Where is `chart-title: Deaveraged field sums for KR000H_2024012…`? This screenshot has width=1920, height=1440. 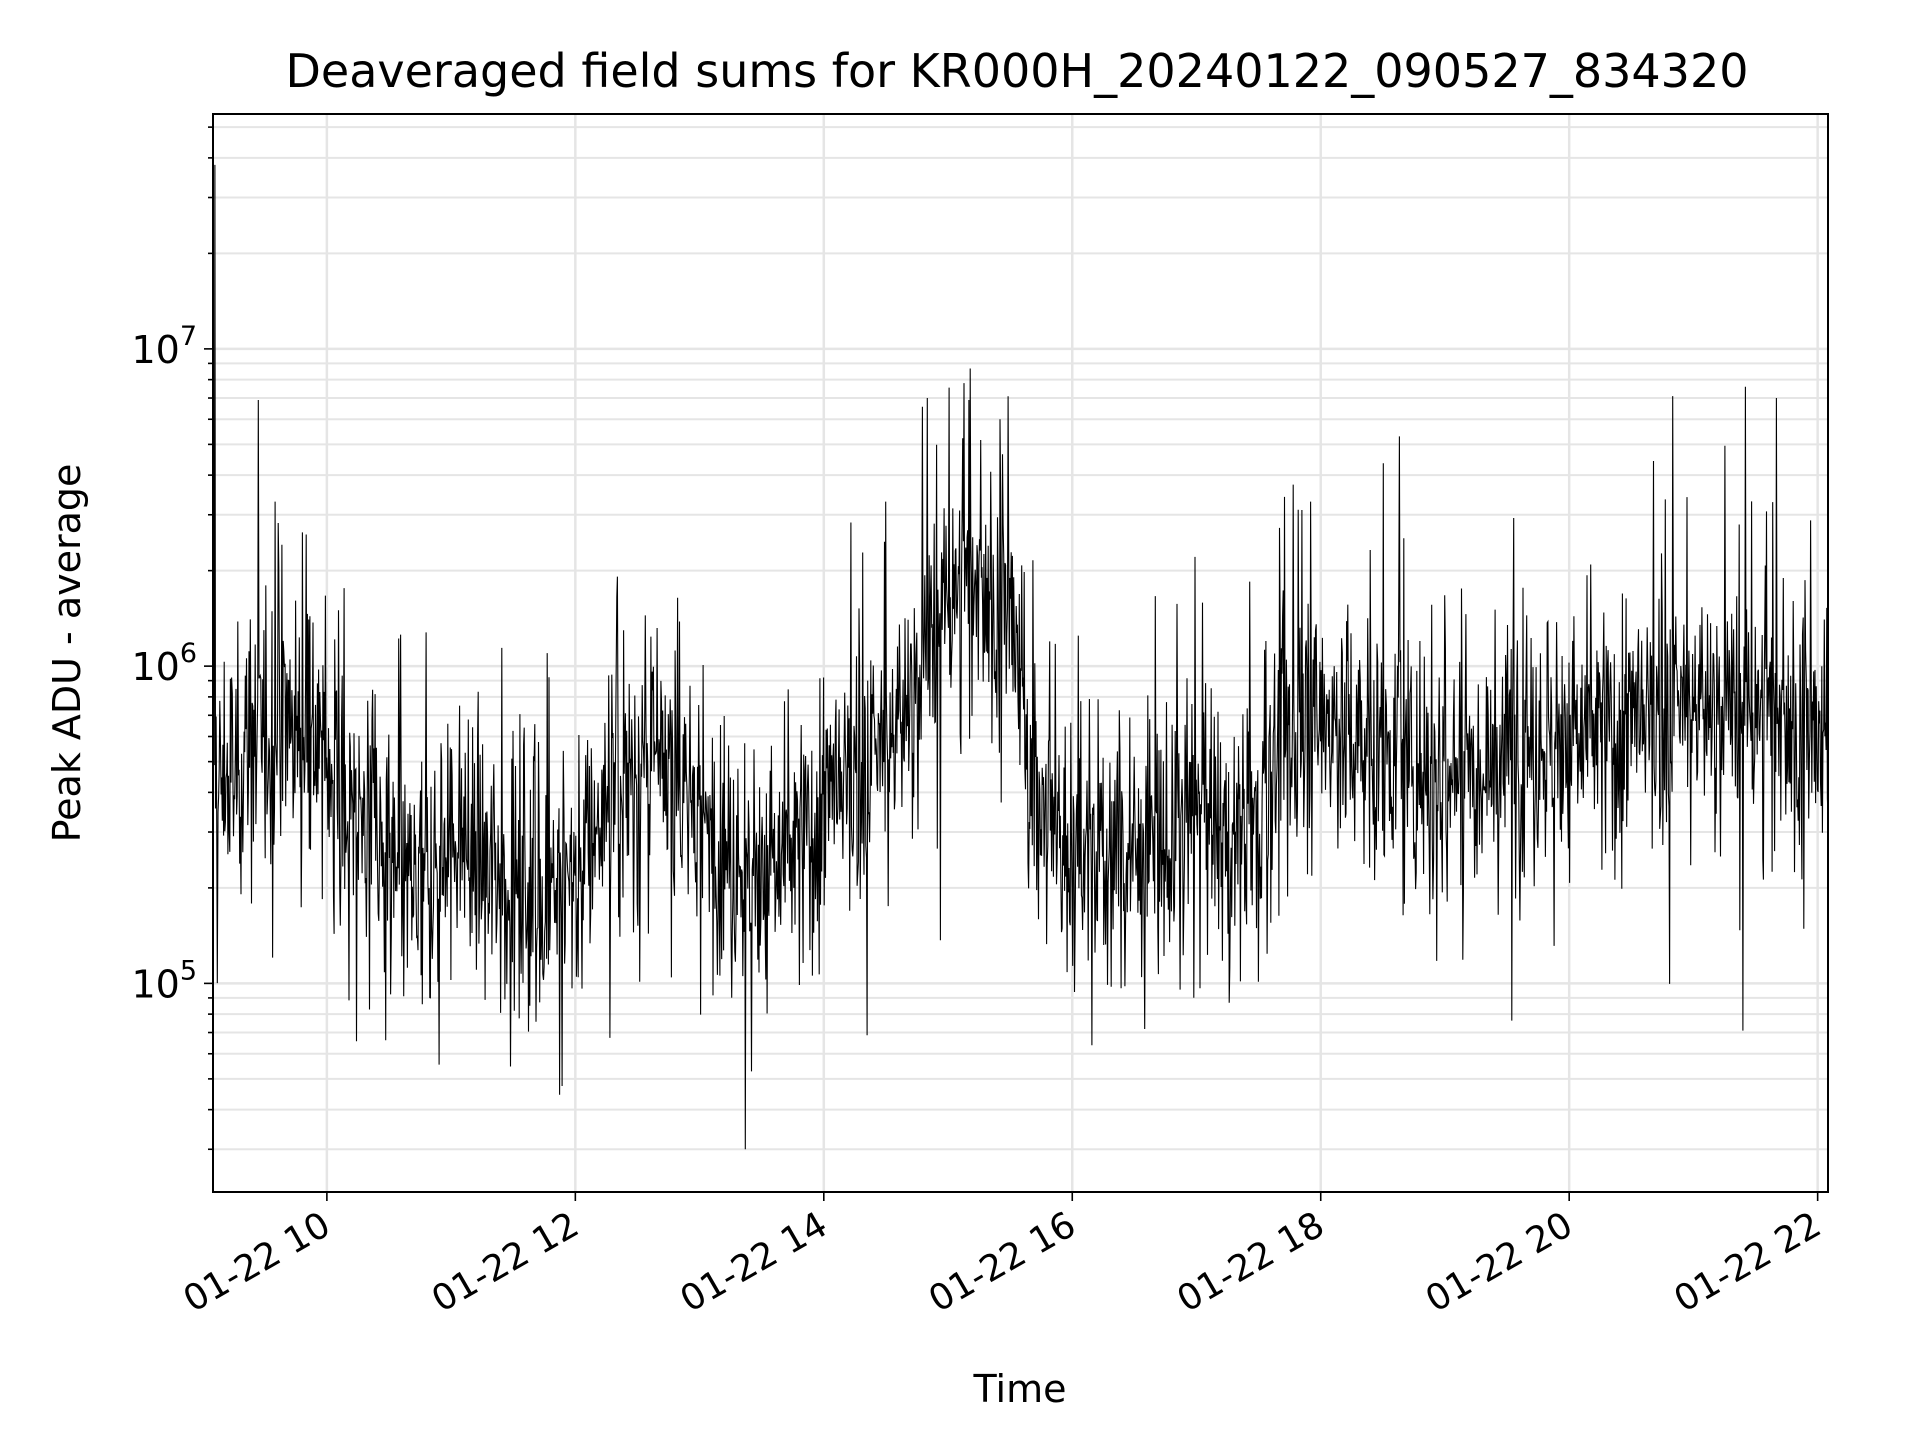
chart-title: Deaveraged field sums for KR000H_2024012… is located at coordinates (1017, 71).